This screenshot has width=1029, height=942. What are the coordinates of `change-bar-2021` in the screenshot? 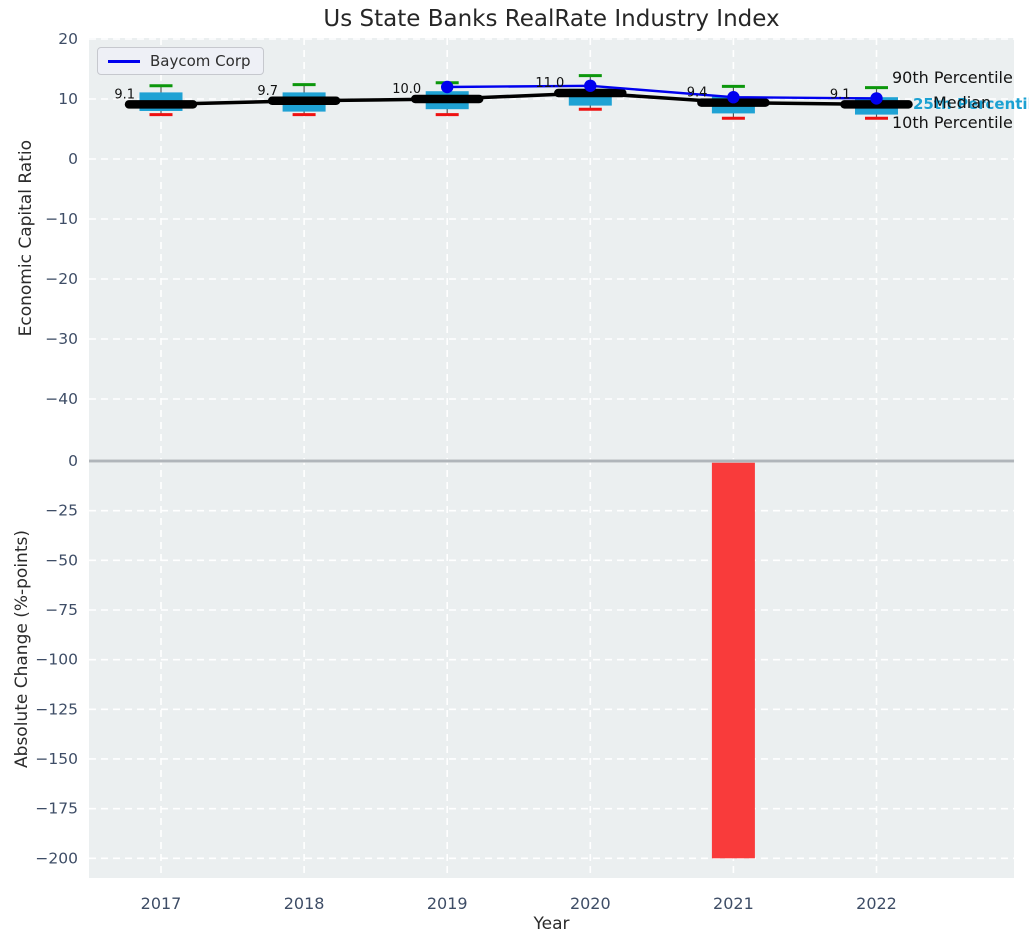 It's located at (733, 660).